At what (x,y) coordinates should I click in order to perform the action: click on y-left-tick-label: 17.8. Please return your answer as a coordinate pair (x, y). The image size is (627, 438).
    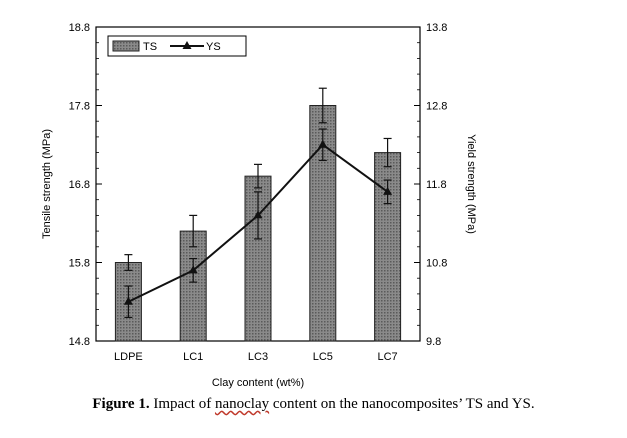
    Looking at the image, I should click on (79, 107).